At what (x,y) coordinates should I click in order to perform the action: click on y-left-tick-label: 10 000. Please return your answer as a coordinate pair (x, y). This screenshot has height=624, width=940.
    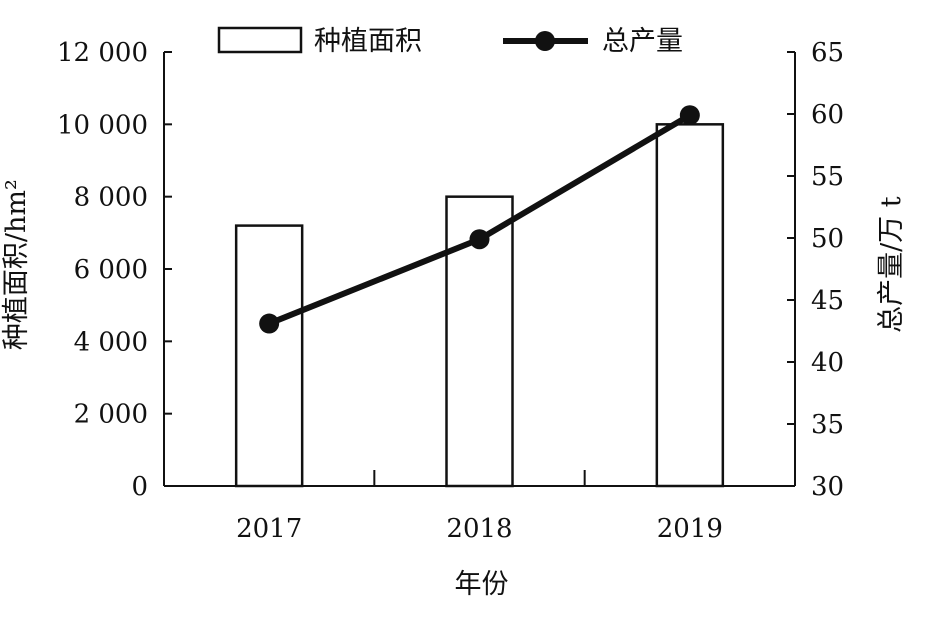
    Looking at the image, I should click on (102, 125).